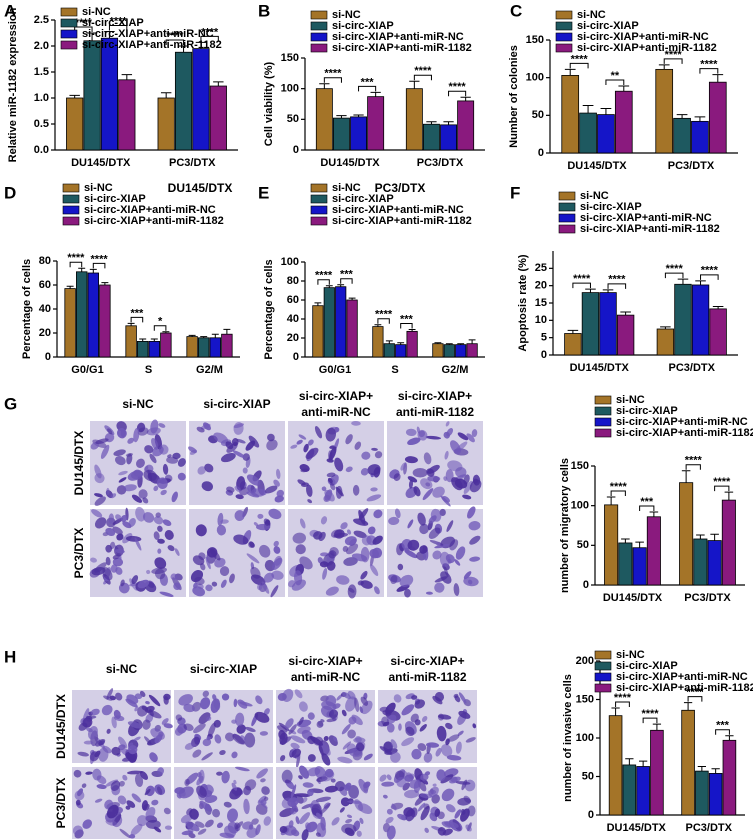  I want to click on y-tick-label: 10, so click(541, 320).